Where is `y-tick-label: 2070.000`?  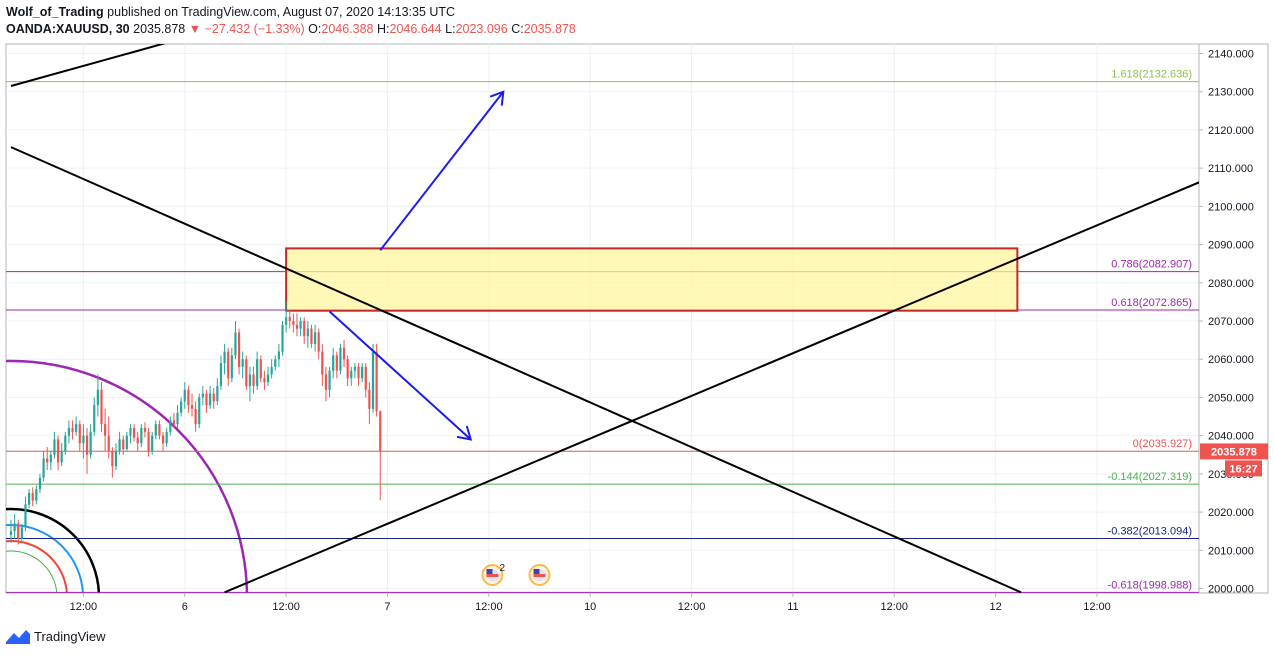 y-tick-label: 2070.000 is located at coordinates (1231, 322).